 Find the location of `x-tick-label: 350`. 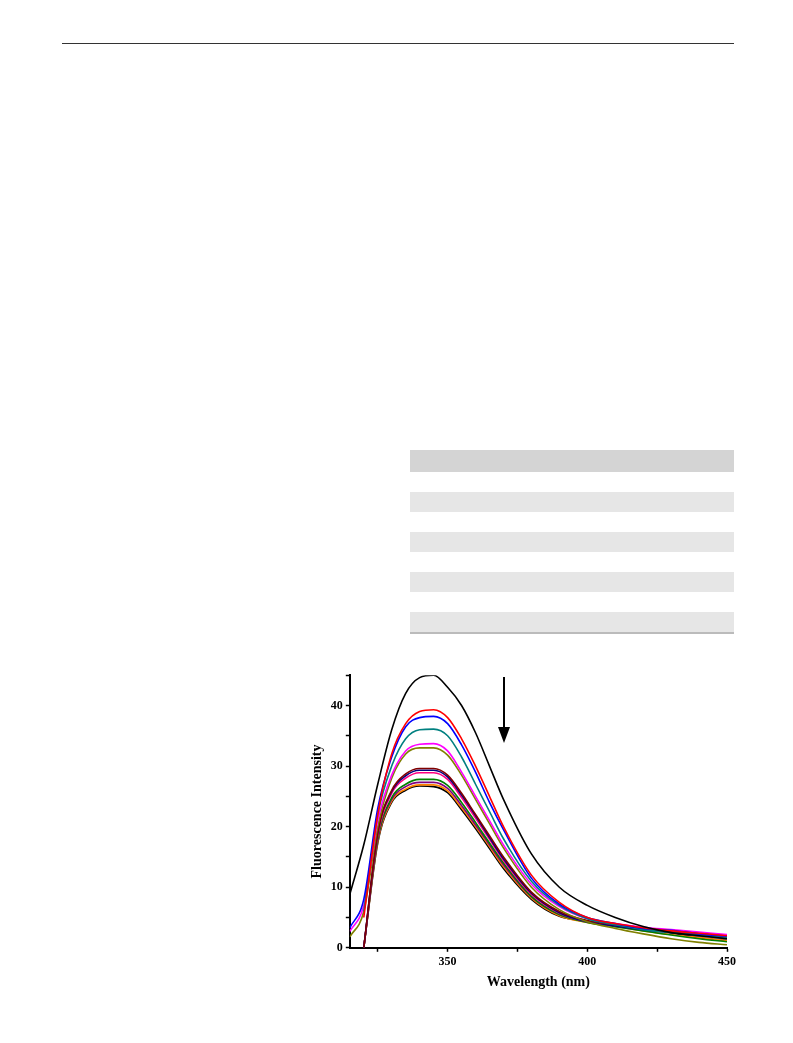

x-tick-label: 350 is located at coordinates (447, 961).